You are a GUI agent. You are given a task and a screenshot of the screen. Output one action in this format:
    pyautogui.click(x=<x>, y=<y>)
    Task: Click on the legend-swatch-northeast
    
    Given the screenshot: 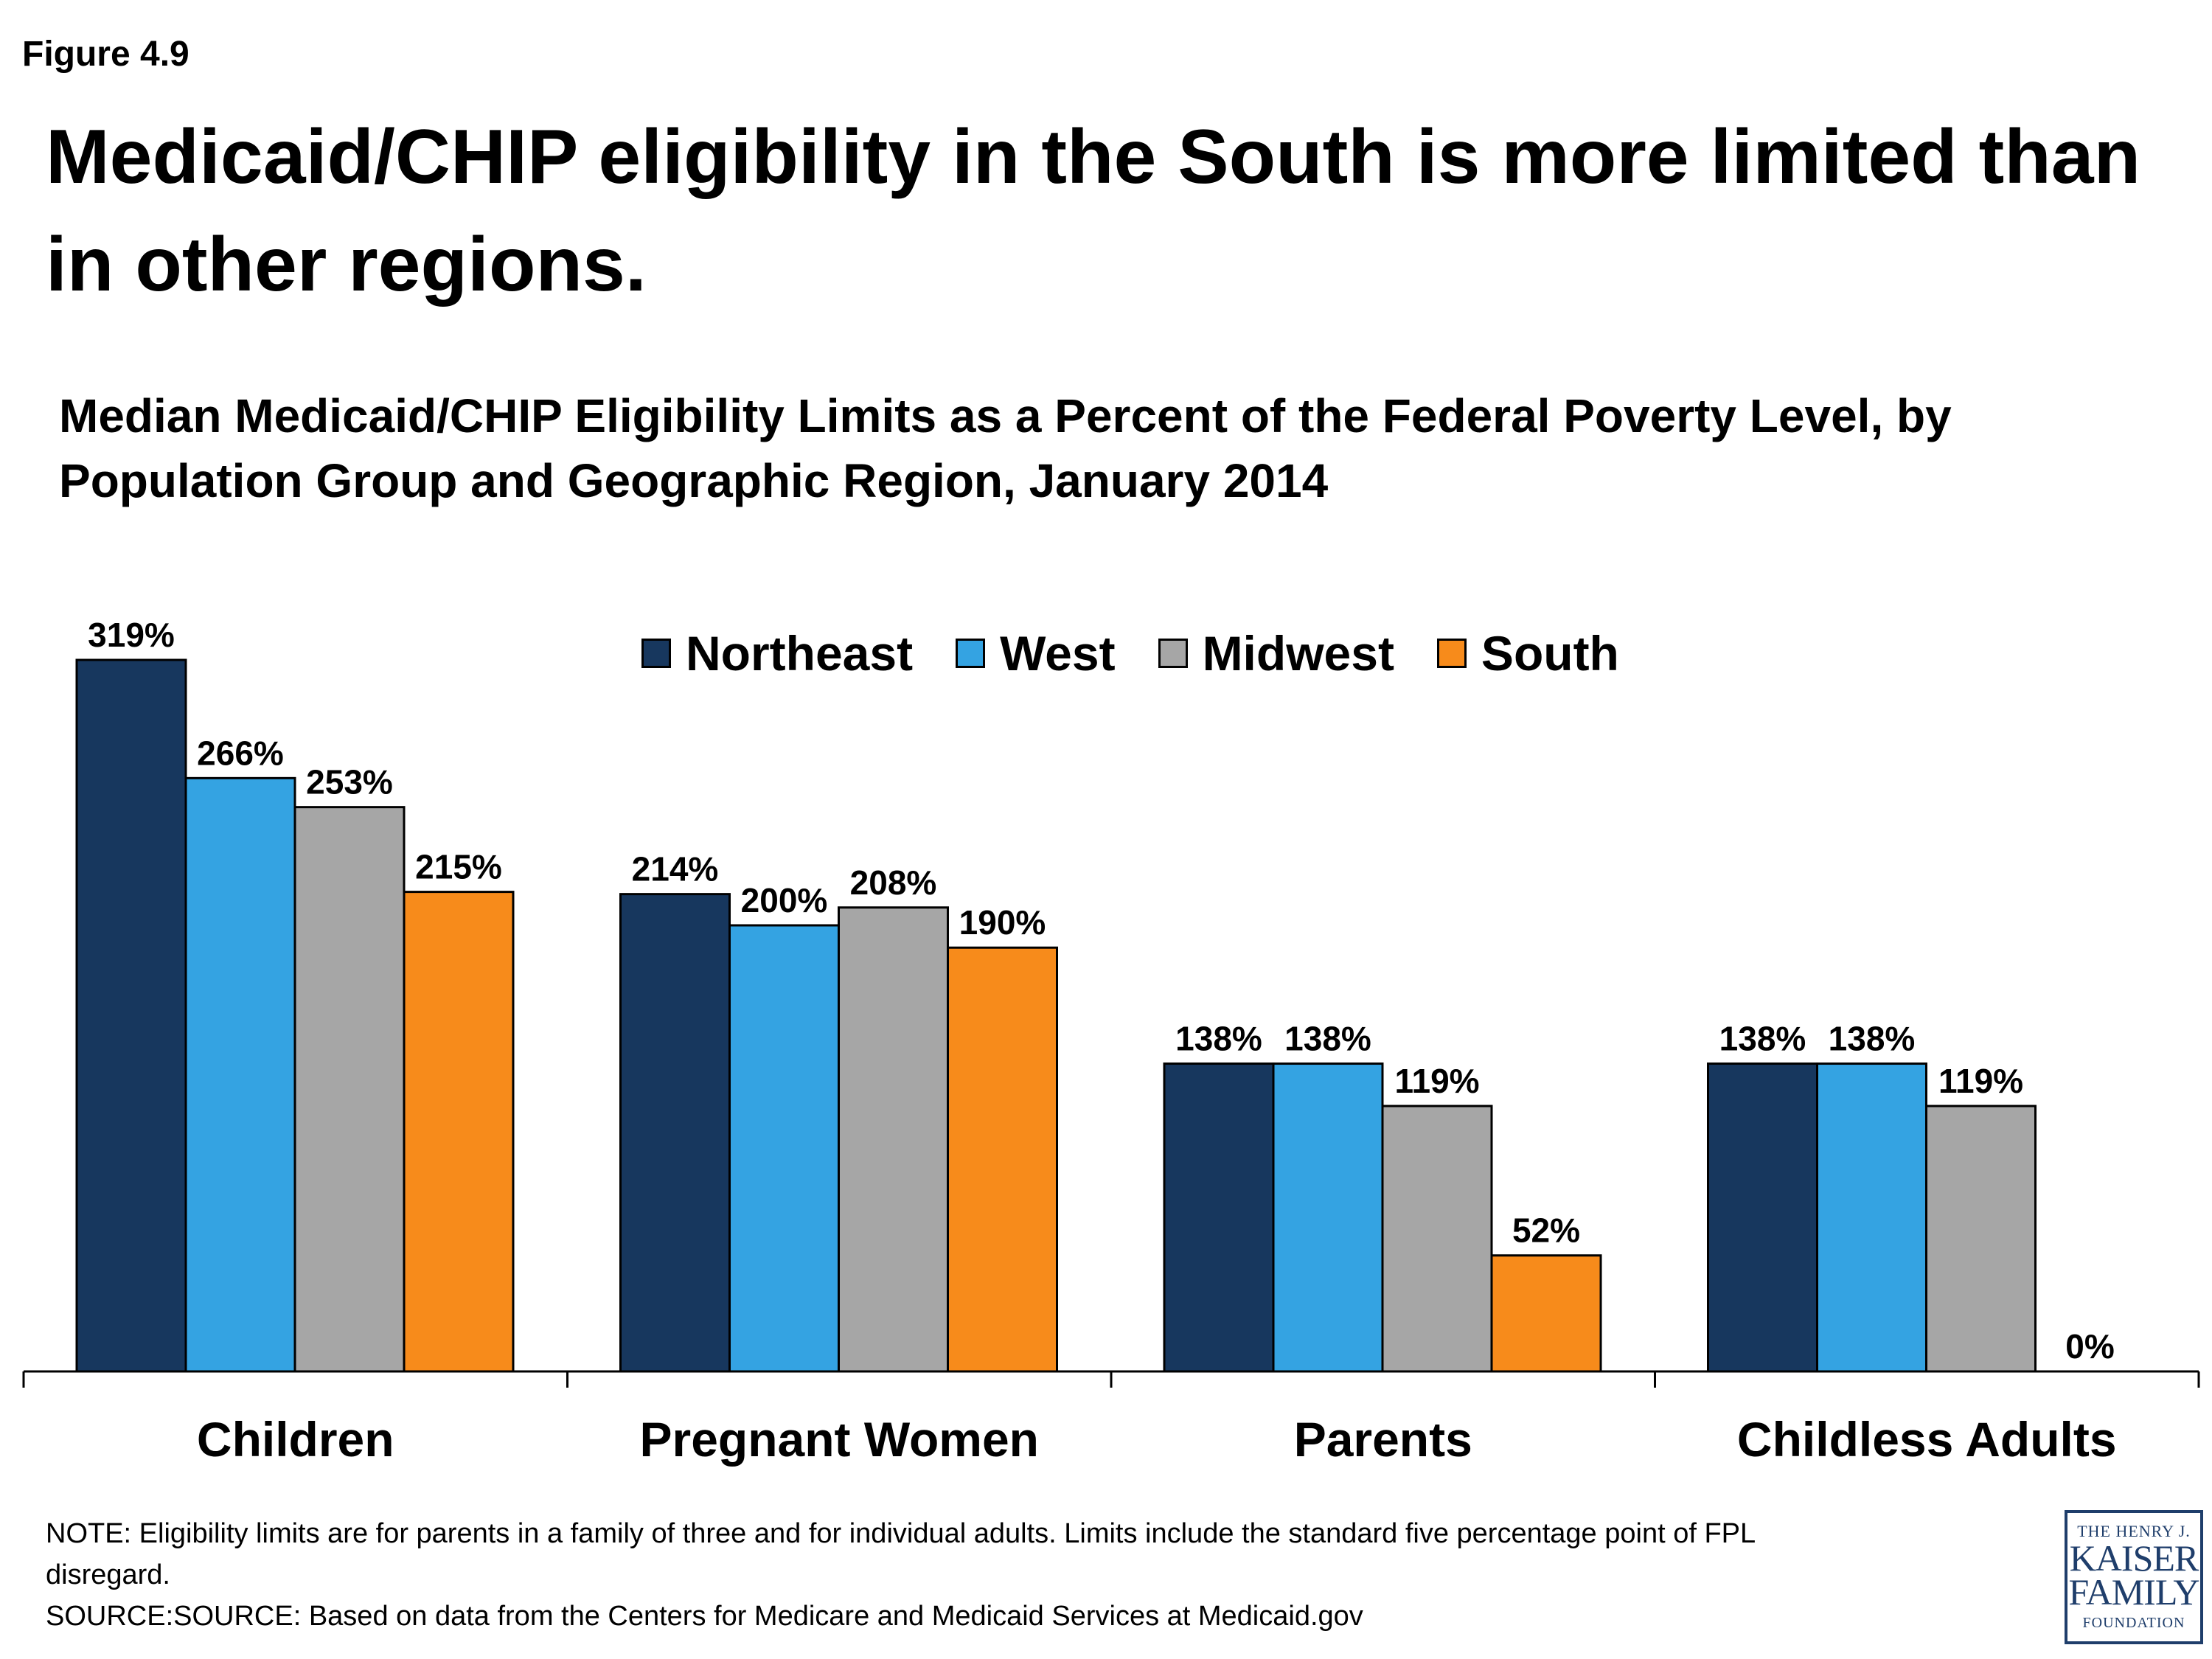 What is the action you would take?
    pyautogui.click(x=656, y=653)
    